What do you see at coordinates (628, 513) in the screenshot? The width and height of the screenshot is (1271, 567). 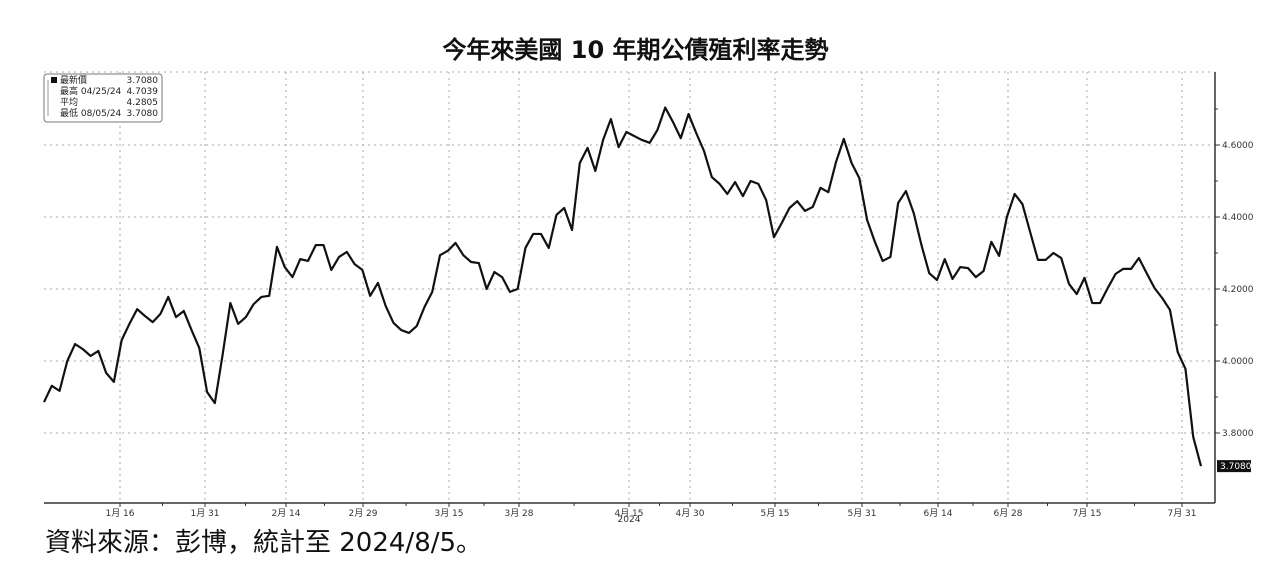 I see `x-tick-label: 4月 15` at bounding box center [628, 513].